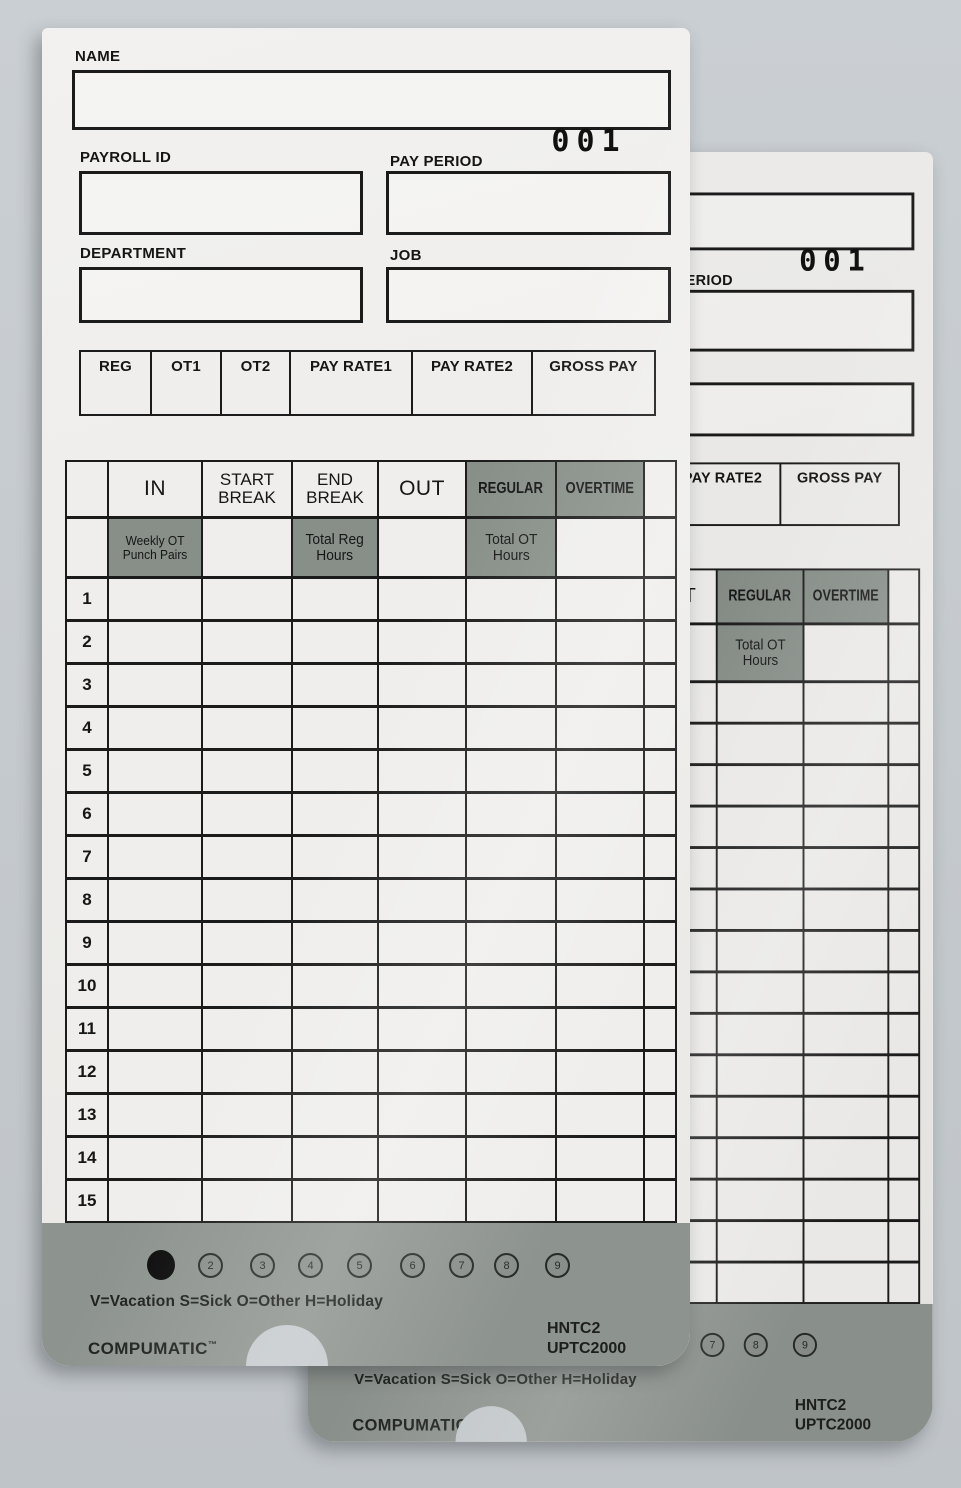 The height and width of the screenshot is (1488, 961). What do you see at coordinates (412, 1265) in the screenshot?
I see `punch-hole-6: 6` at bounding box center [412, 1265].